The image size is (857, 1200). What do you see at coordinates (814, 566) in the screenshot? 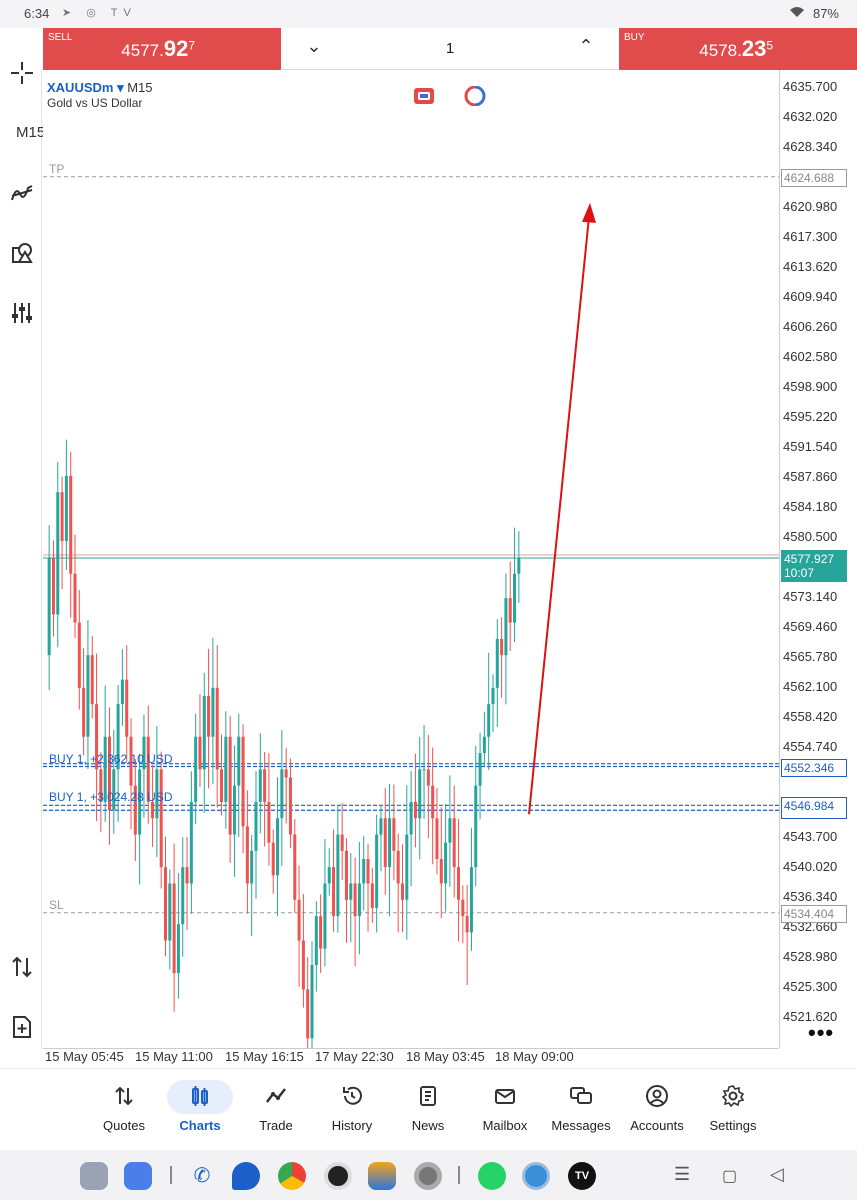
I see `current-price-tag: 4577.927 10:07` at bounding box center [814, 566].